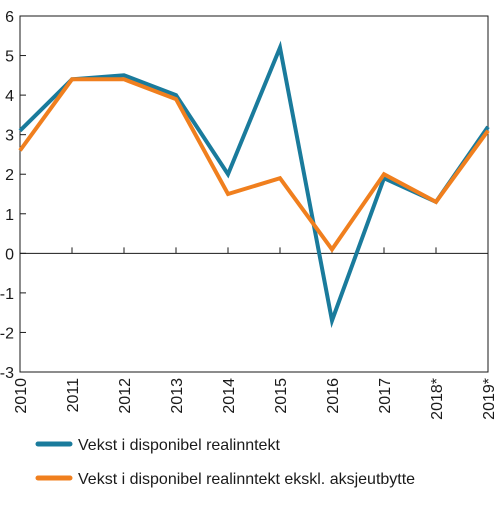 This screenshot has width=500, height=524. What do you see at coordinates (7, 373) in the screenshot?
I see `y-tick-label: -3` at bounding box center [7, 373].